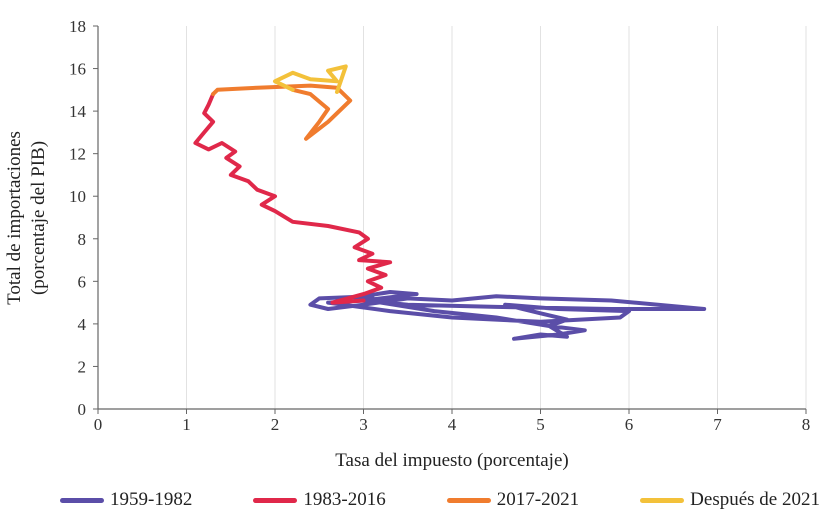 The width and height of the screenshot is (820, 520). Describe the element at coordinates (275, 500) in the screenshot. I see `legend-swatch-1983-2016` at that location.